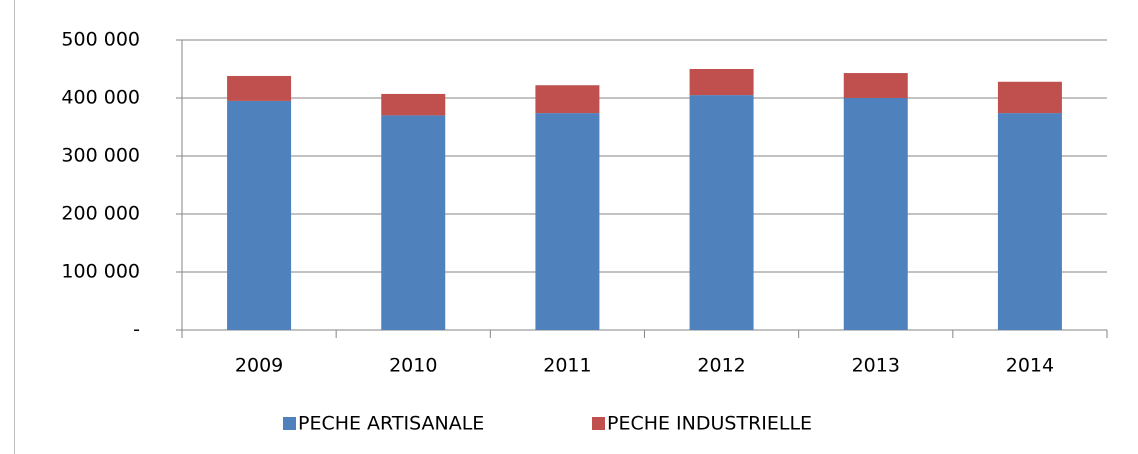 The width and height of the screenshot is (1138, 454). I want to click on y-tick-label: 200 000, so click(100, 214).